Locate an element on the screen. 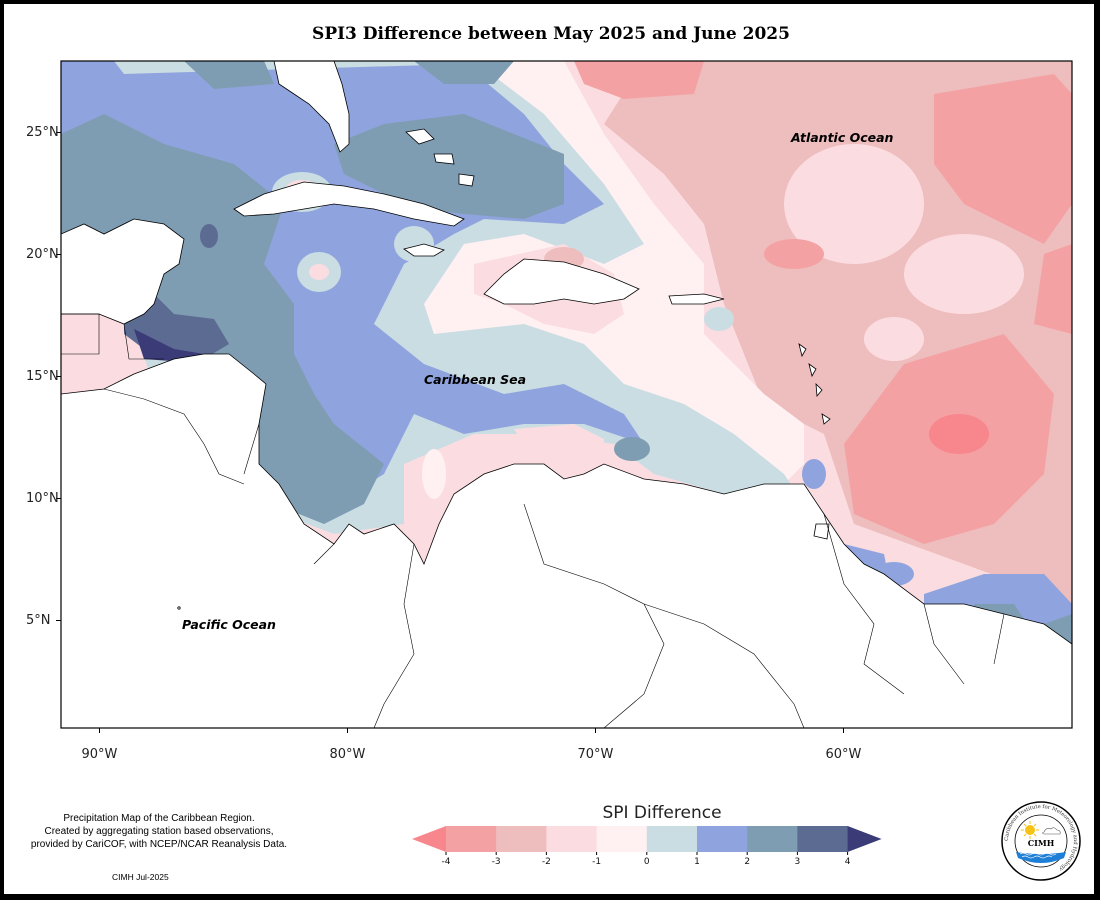  lat-label: 25°N is located at coordinates (42, 132).